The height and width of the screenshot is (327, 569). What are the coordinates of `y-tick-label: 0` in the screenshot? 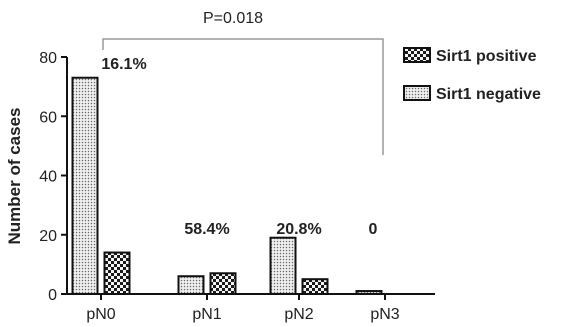 It's located at (52, 295).